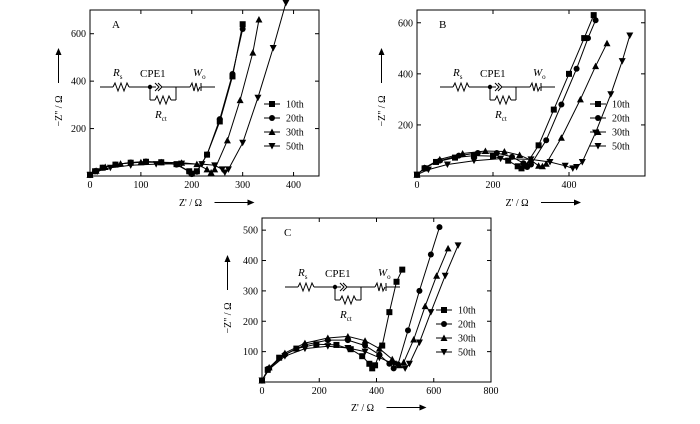 Image resolution: width=700 pixels, height=424 pixels. What do you see at coordinates (376, 391) in the screenshot?
I see `x-tick-label: 400` at bounding box center [376, 391].